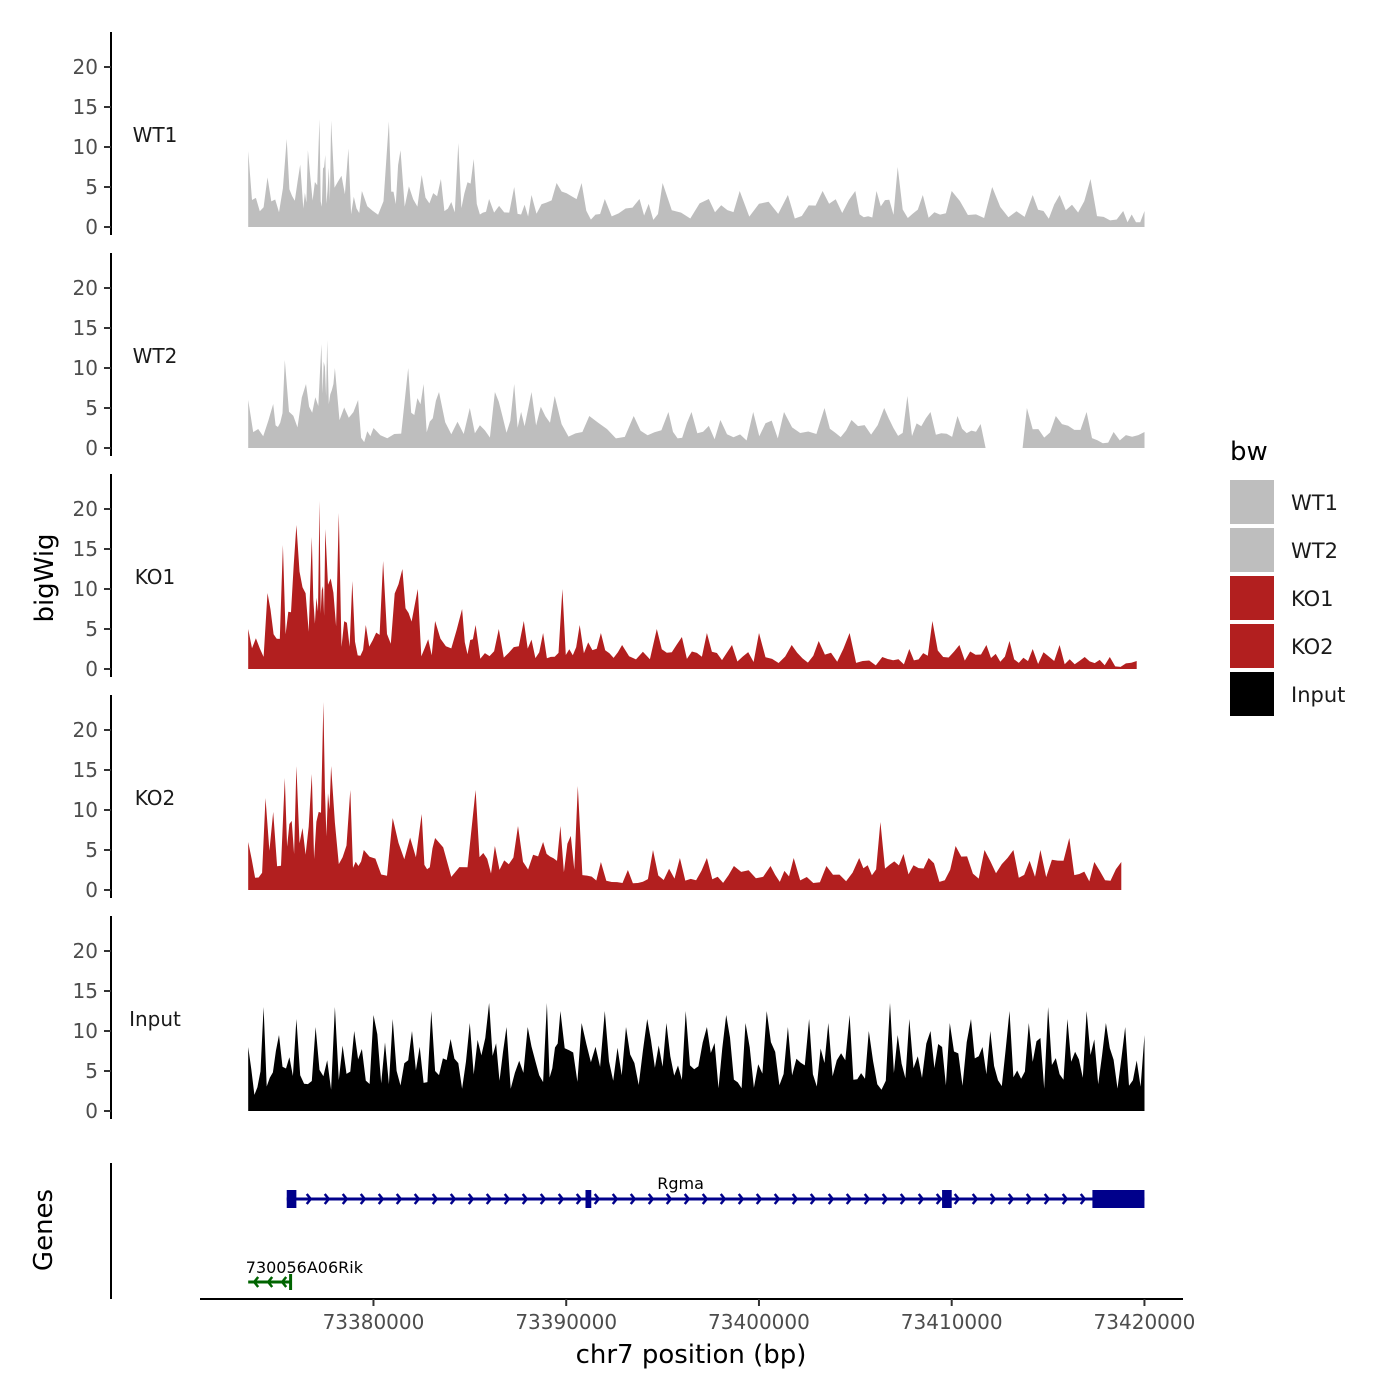 The image size is (1400, 1400). What do you see at coordinates (374, 1322) in the screenshot?
I see `x-tick-label: 73380000` at bounding box center [374, 1322].